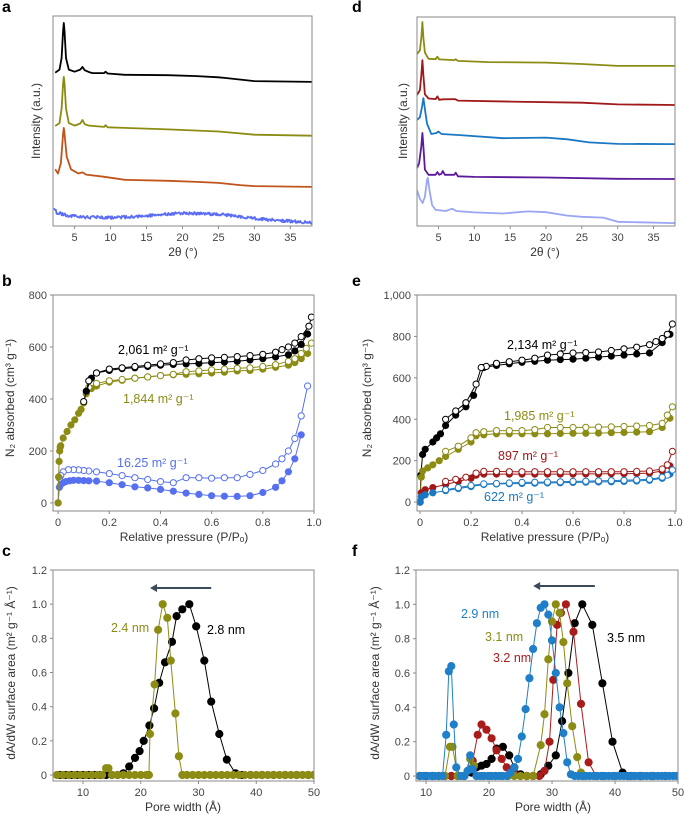 Image resolution: width=685 pixels, height=817 pixels. What do you see at coordinates (355, 551) in the screenshot?
I see `panel-letter-f: f` at bounding box center [355, 551].